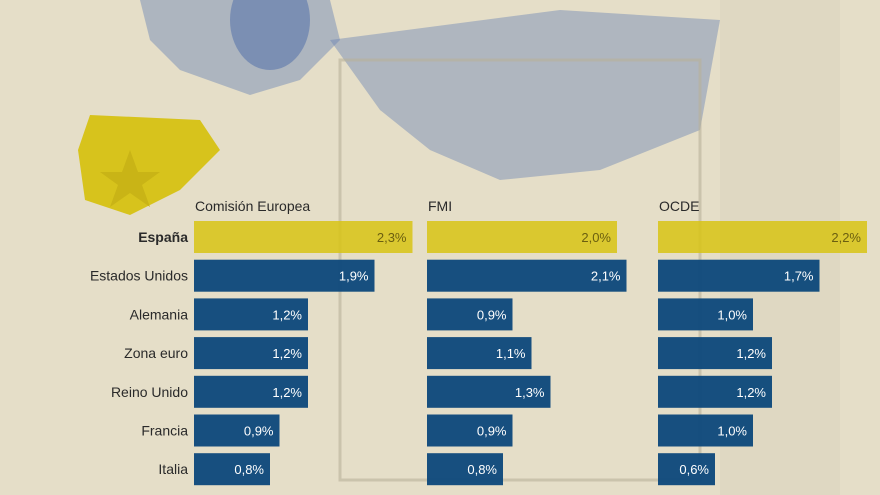  I want to click on data-label: 2,3%, so click(392, 237).